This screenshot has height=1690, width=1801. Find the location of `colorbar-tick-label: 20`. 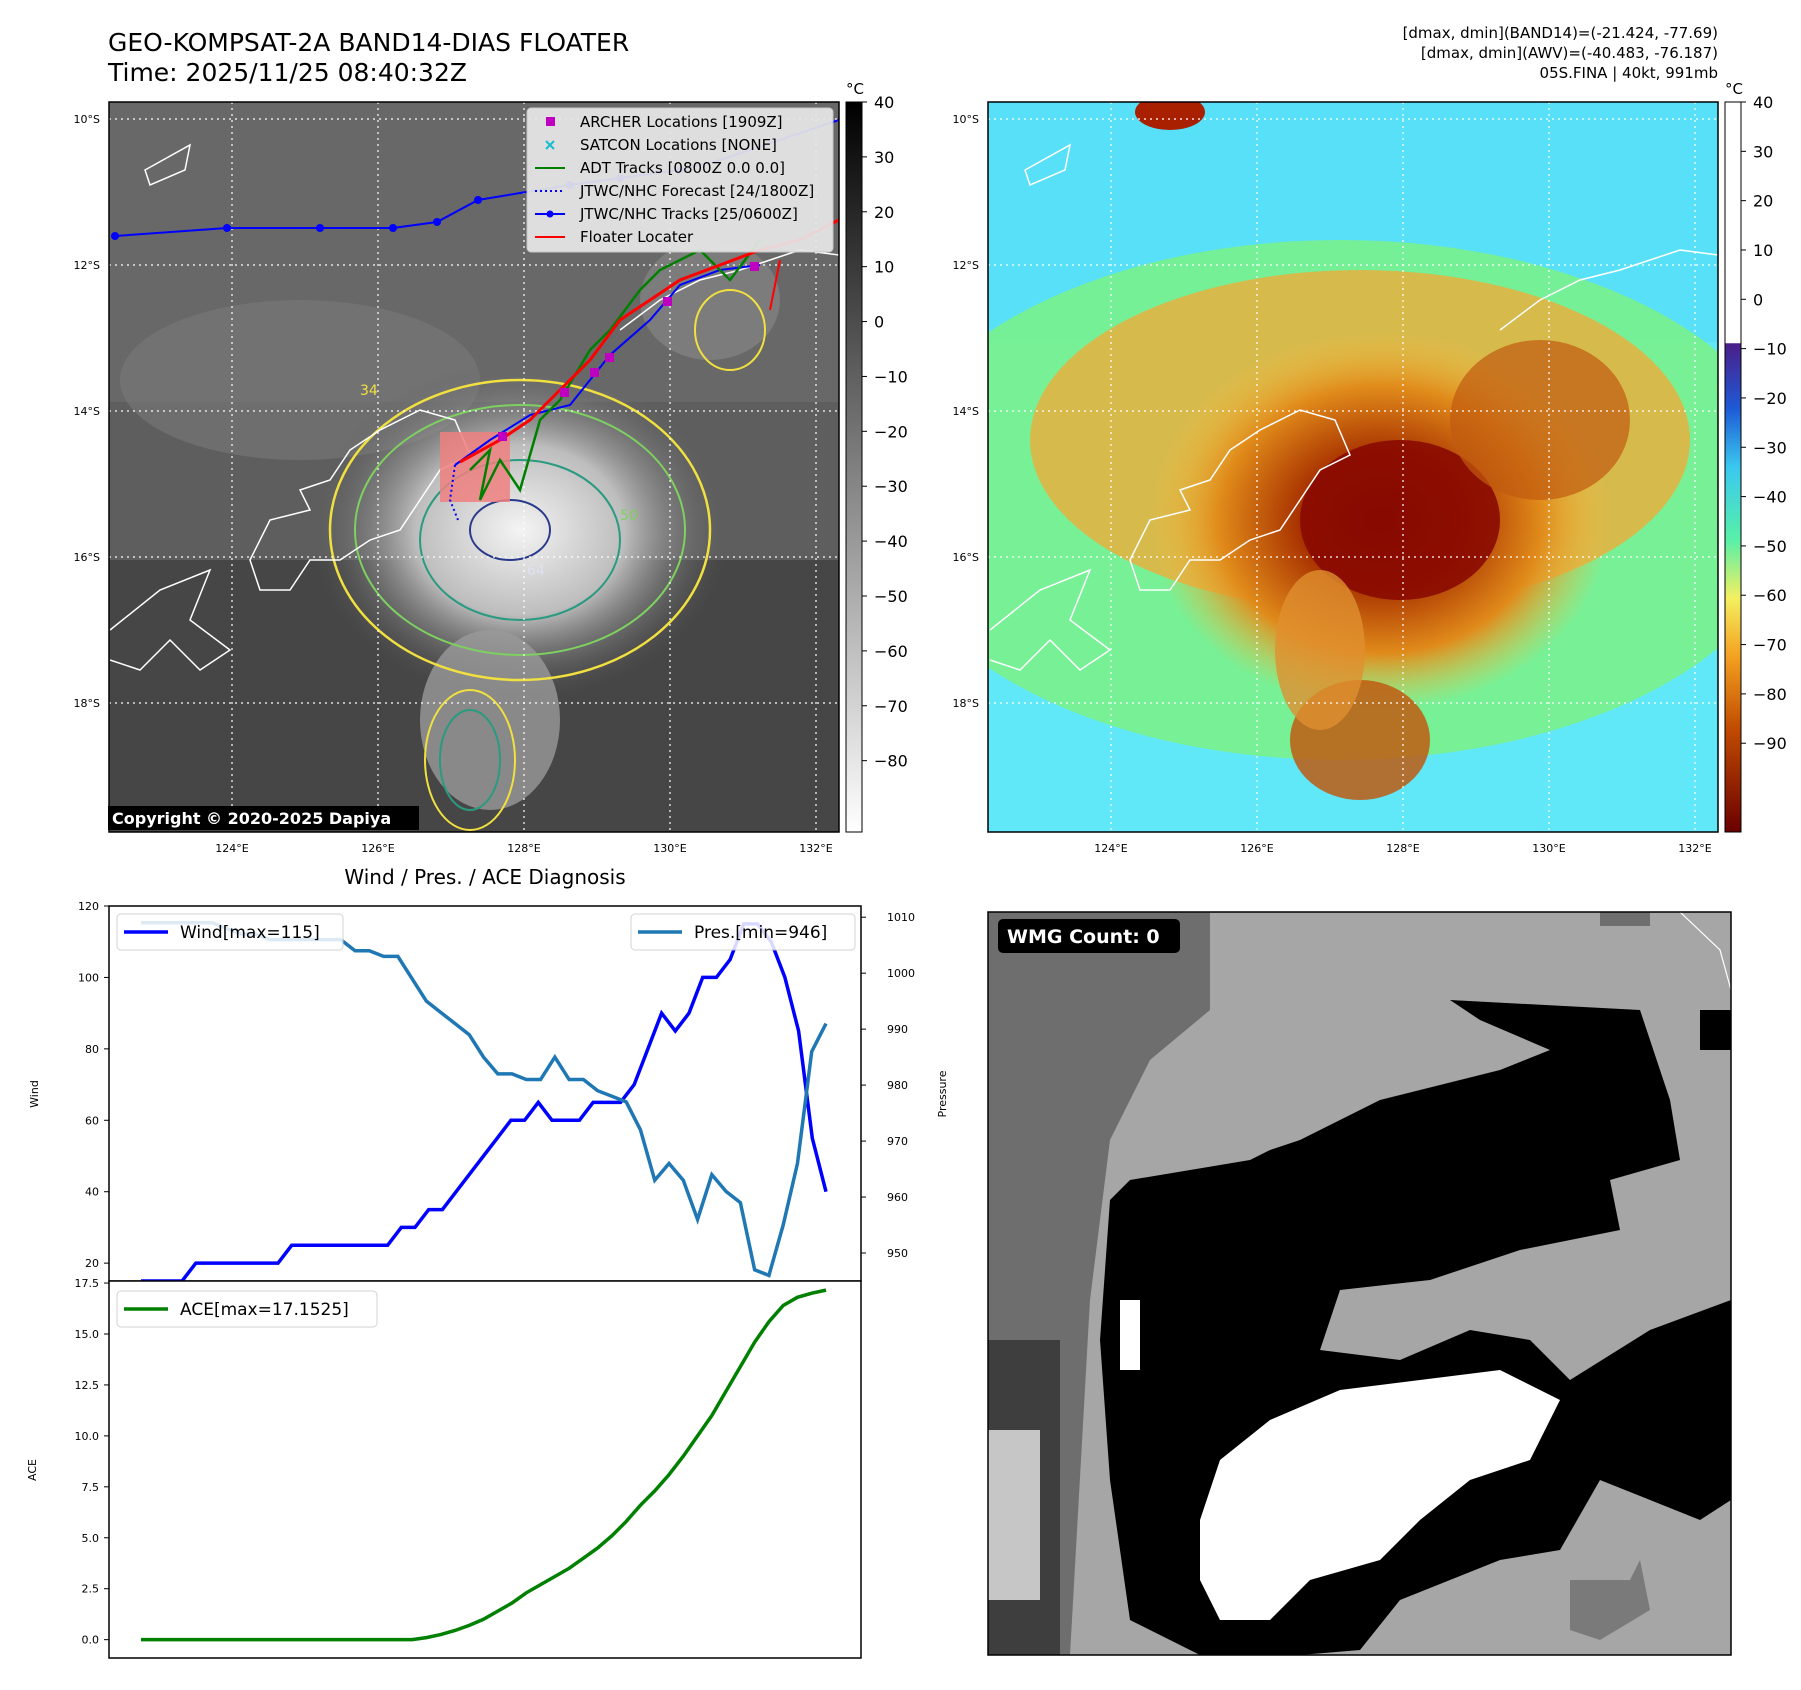

colorbar-tick-label: 20 is located at coordinates (1763, 201).